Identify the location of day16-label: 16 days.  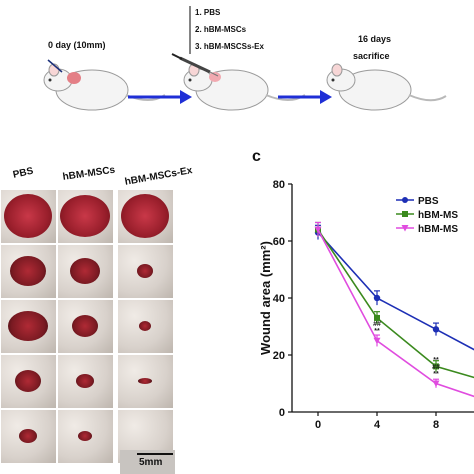
(375, 39).